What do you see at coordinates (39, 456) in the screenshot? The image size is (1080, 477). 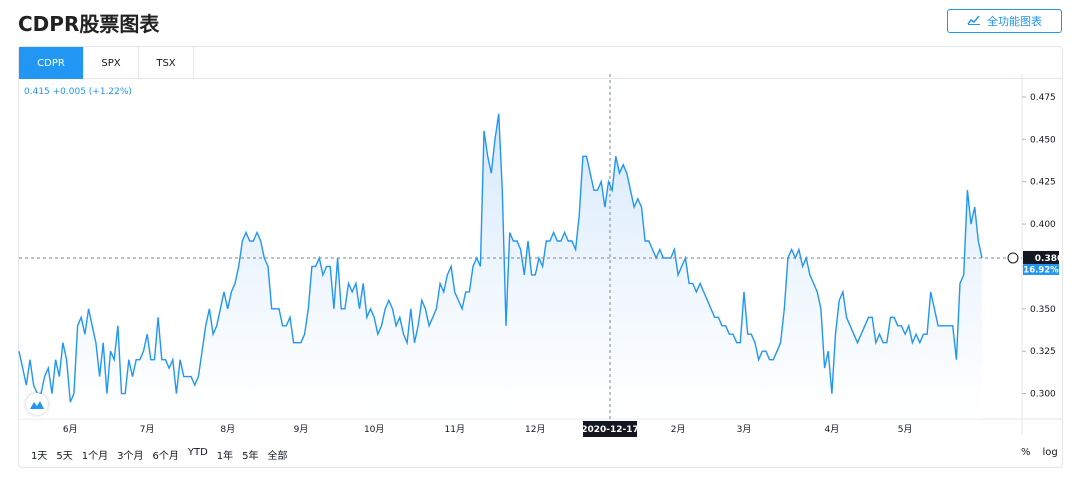 I see `range-1d: 1天` at bounding box center [39, 456].